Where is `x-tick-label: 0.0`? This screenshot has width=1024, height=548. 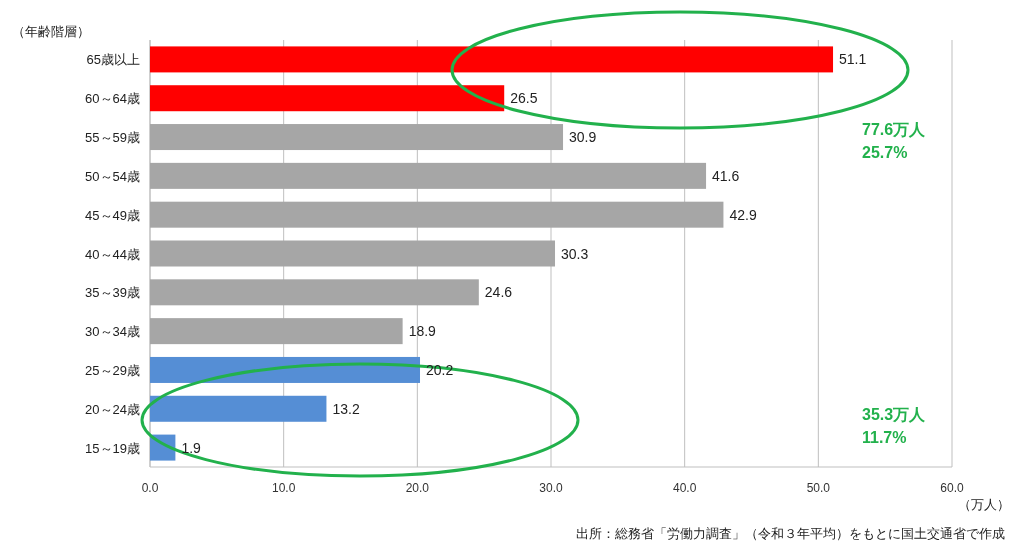
x-tick-label: 0.0 is located at coordinates (150, 488).